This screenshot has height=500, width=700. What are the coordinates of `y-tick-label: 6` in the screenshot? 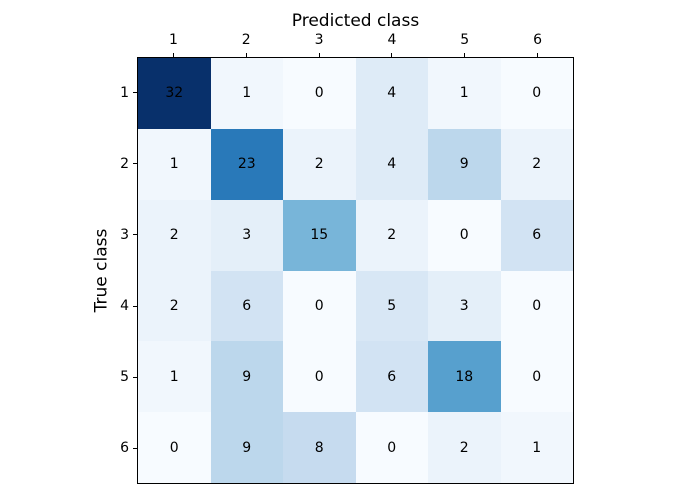 It's located at (124, 448).